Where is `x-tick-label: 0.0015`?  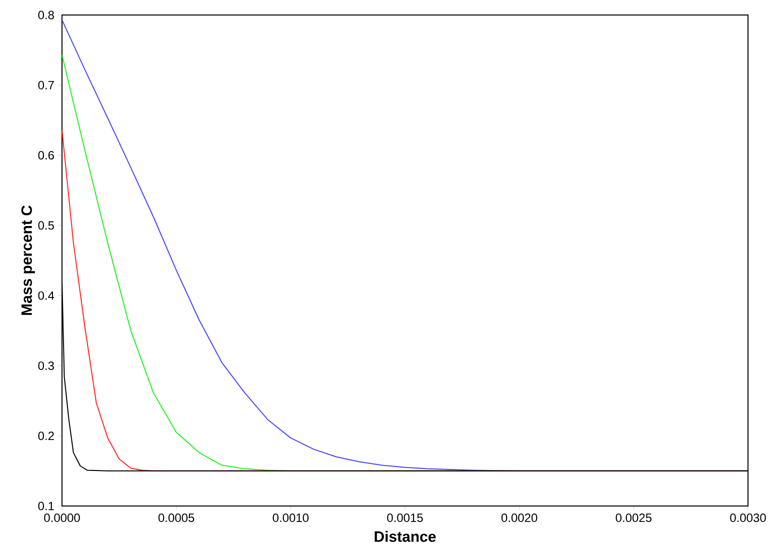 x-tick-label: 0.0015 is located at coordinates (405, 518).